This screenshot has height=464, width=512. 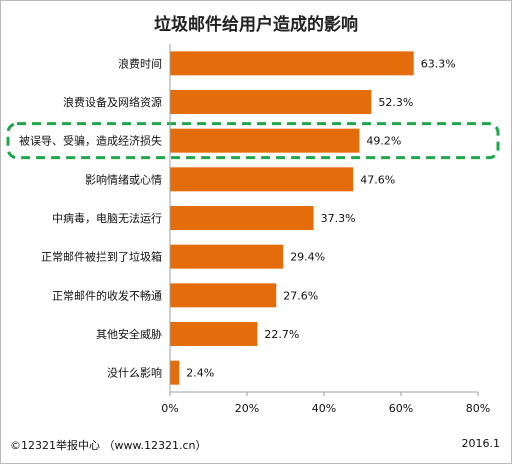 What do you see at coordinates (281, 334) in the screenshot?
I see `value-label: 22.7%` at bounding box center [281, 334].